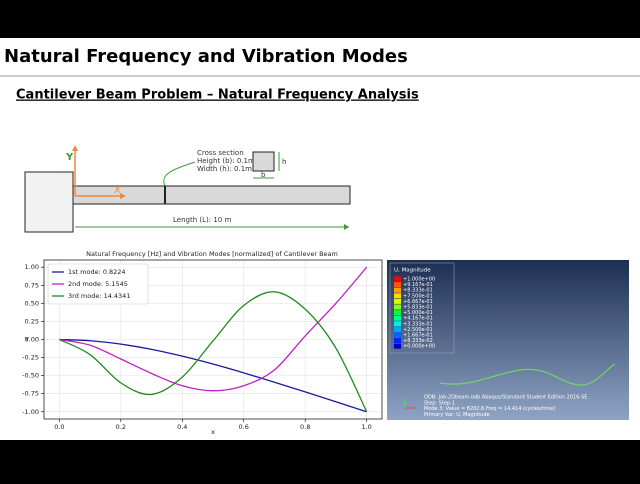  Describe the element at coordinates (206, 56) in the screenshot. I see `slide-title: Natural Frequency and Vibration Modes` at that location.